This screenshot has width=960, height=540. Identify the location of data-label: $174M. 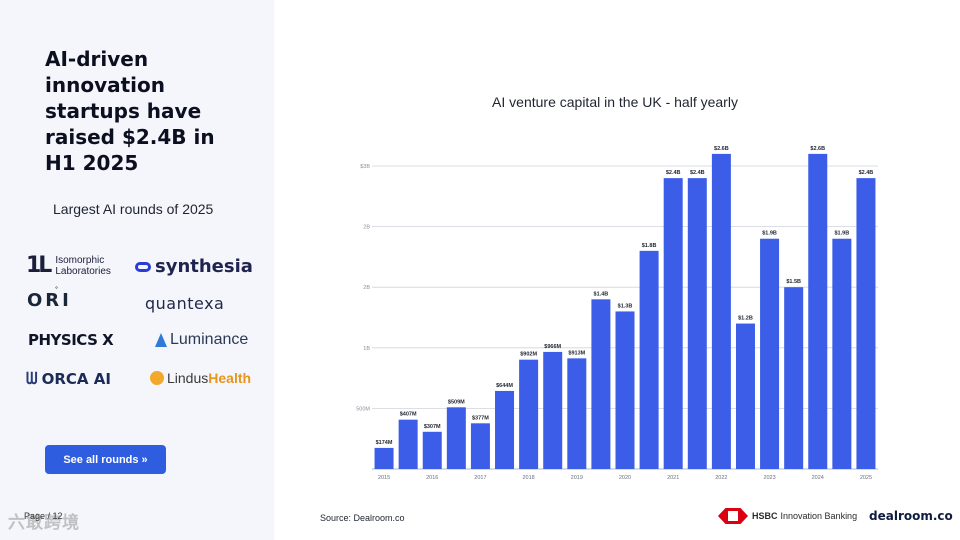
(384, 443).